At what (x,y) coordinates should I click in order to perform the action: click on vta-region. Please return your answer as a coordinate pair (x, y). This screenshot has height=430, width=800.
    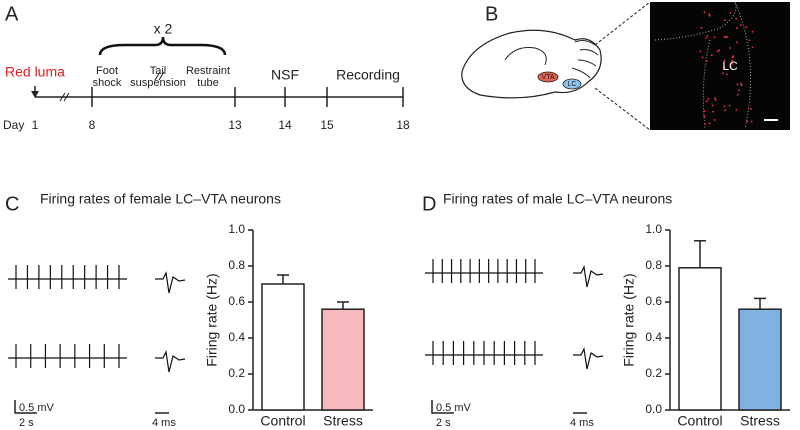
    Looking at the image, I should click on (548, 77).